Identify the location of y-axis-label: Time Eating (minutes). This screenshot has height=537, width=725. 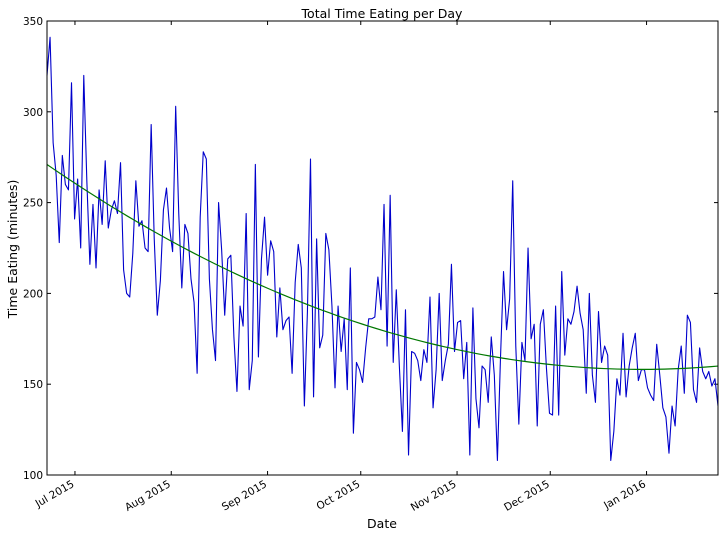
(12, 250).